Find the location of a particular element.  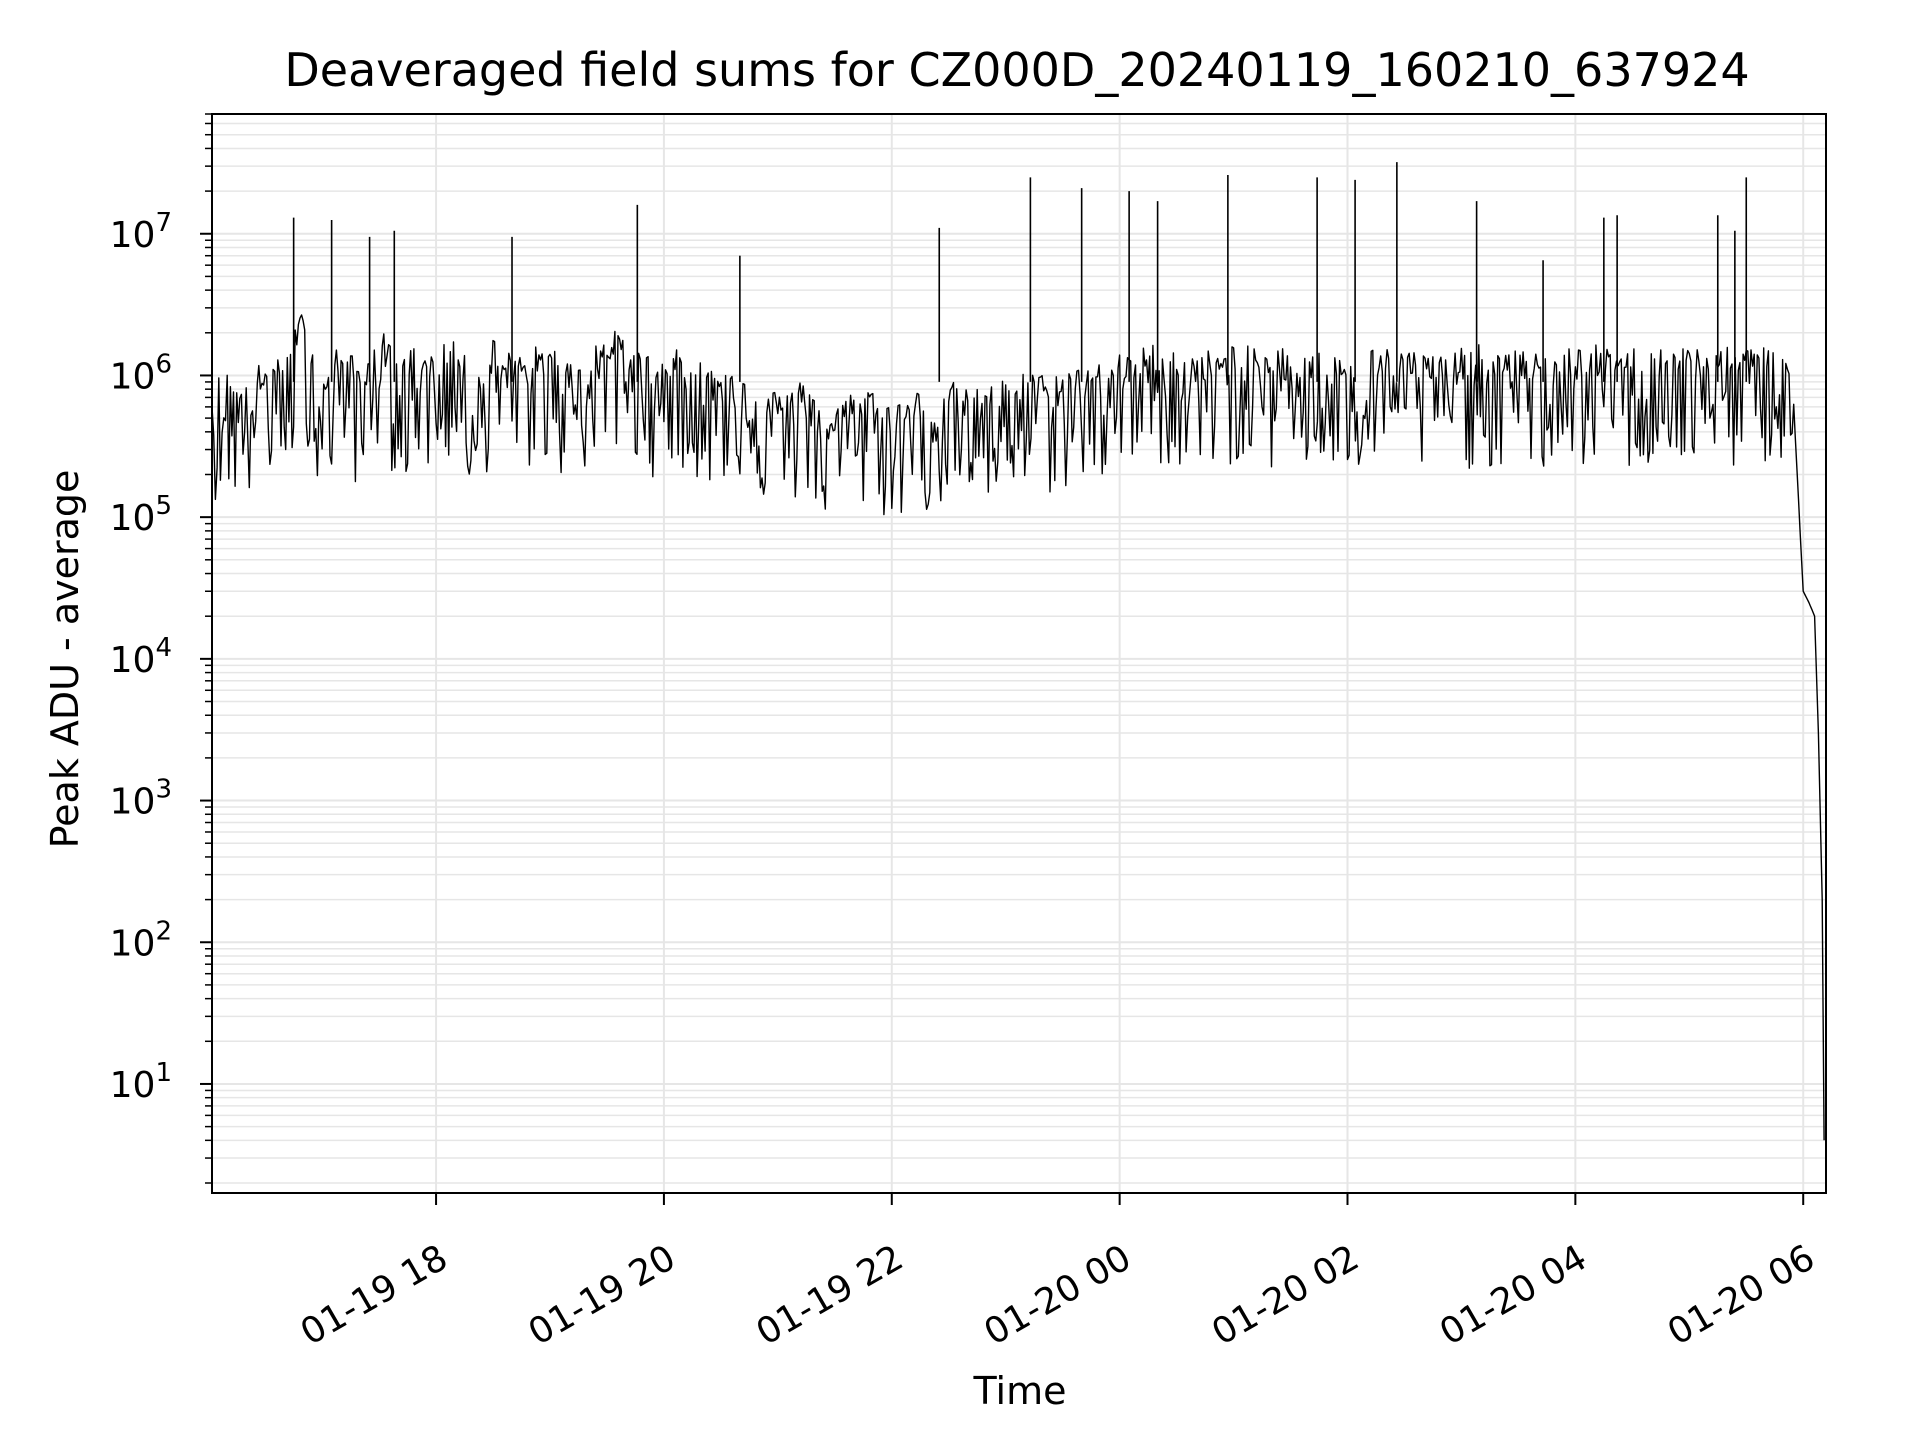

y-tick-label: 10³ is located at coordinates (141, 799).